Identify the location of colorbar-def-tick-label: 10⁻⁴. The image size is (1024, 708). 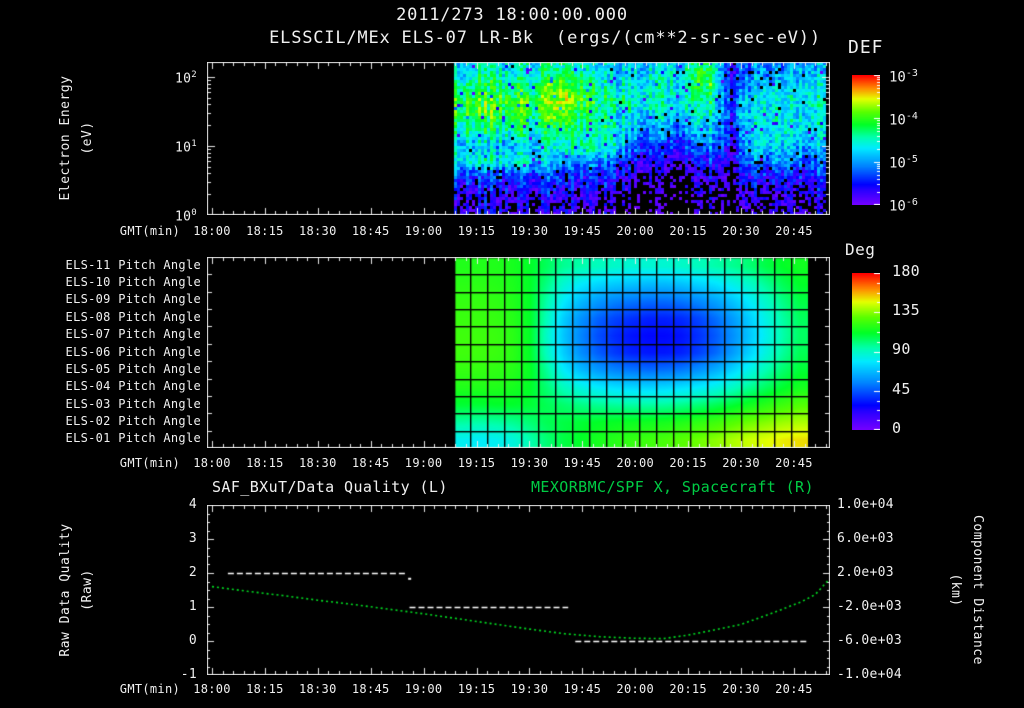
(903, 120).